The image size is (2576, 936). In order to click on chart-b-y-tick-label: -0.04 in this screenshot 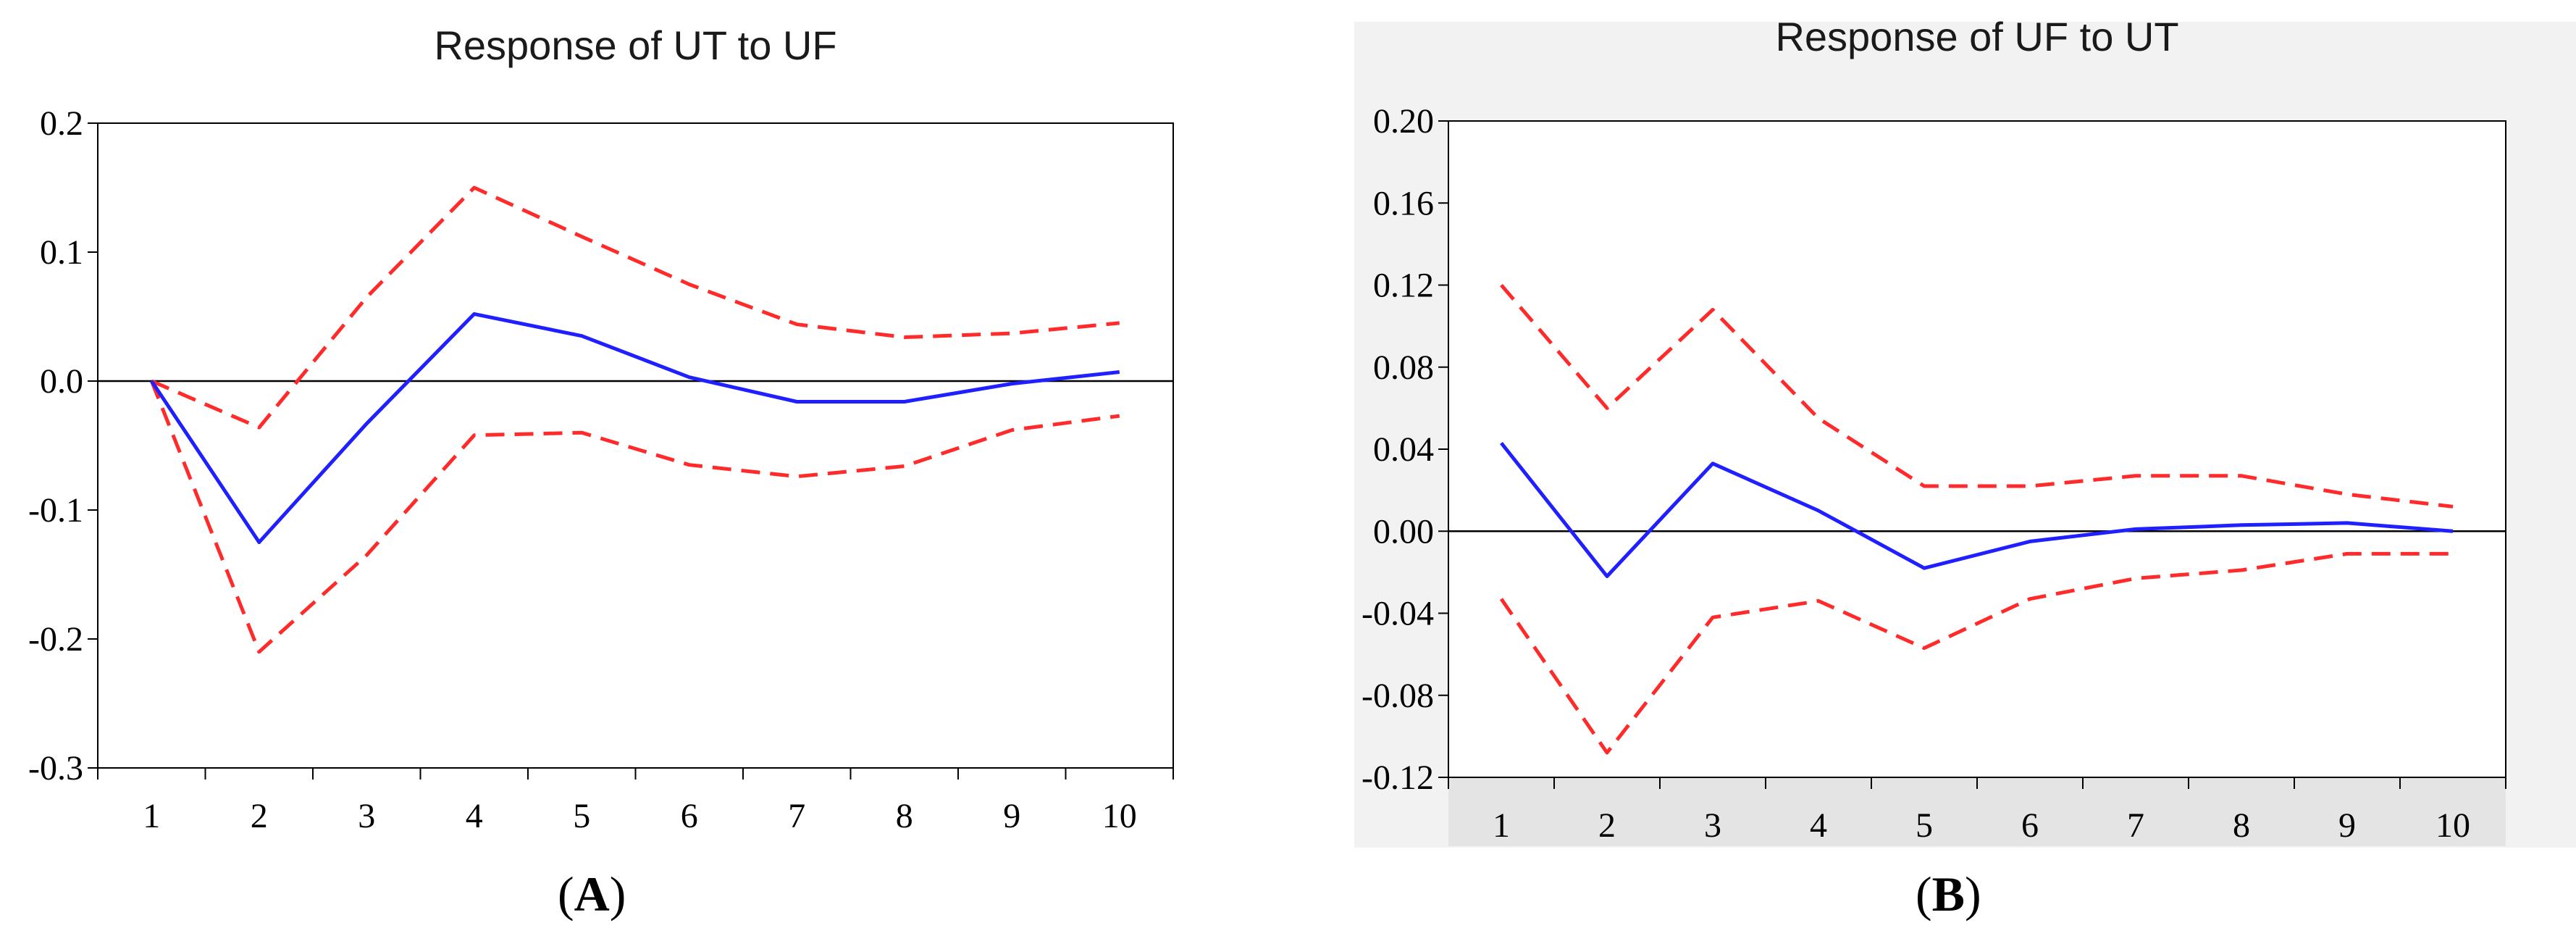, I will do `click(1398, 614)`.